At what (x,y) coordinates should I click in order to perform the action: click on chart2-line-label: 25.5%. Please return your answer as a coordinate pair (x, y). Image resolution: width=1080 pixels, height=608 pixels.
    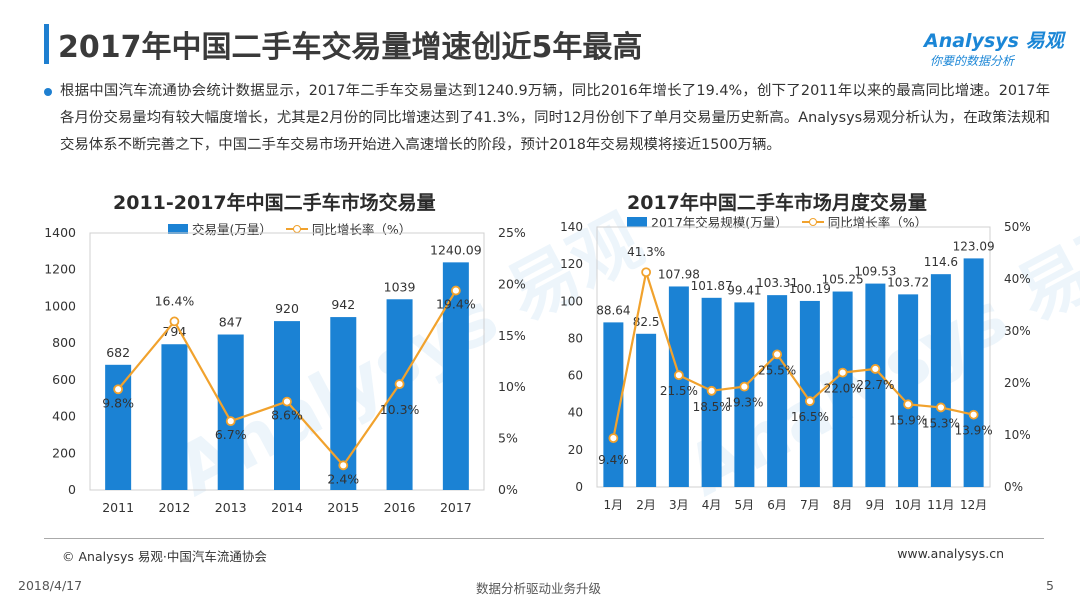
    Looking at the image, I should click on (777, 370).